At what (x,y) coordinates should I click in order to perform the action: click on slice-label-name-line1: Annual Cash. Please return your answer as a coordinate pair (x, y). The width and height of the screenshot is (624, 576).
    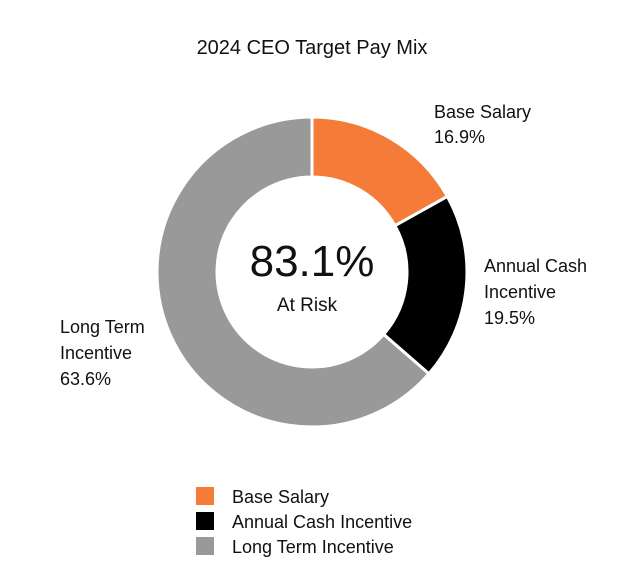
    Looking at the image, I should click on (535, 266).